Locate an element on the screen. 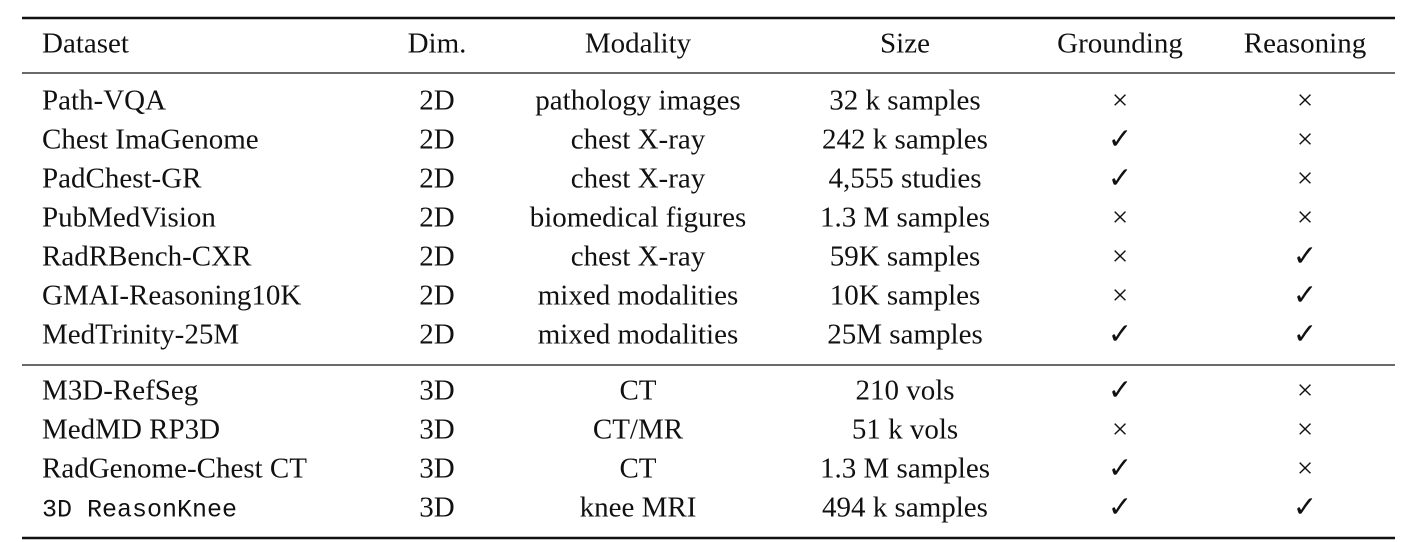 This screenshot has width=1413, height=542. dataset-cell: MedTrinity-25M is located at coordinates (140, 335).